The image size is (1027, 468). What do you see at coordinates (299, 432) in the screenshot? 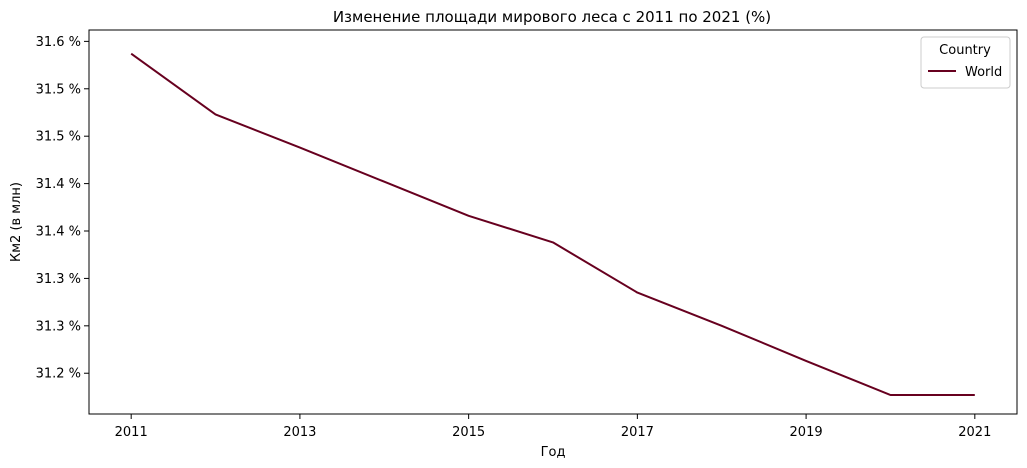
I see `x-tick-label: 2013` at bounding box center [299, 432].